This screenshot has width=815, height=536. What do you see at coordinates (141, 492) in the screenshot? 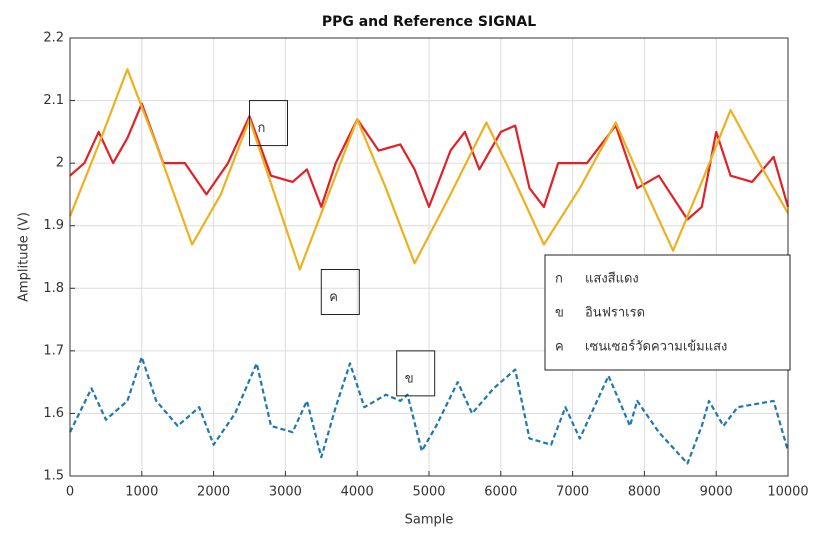
I see `x-tick-label: 1000` at bounding box center [141, 492].